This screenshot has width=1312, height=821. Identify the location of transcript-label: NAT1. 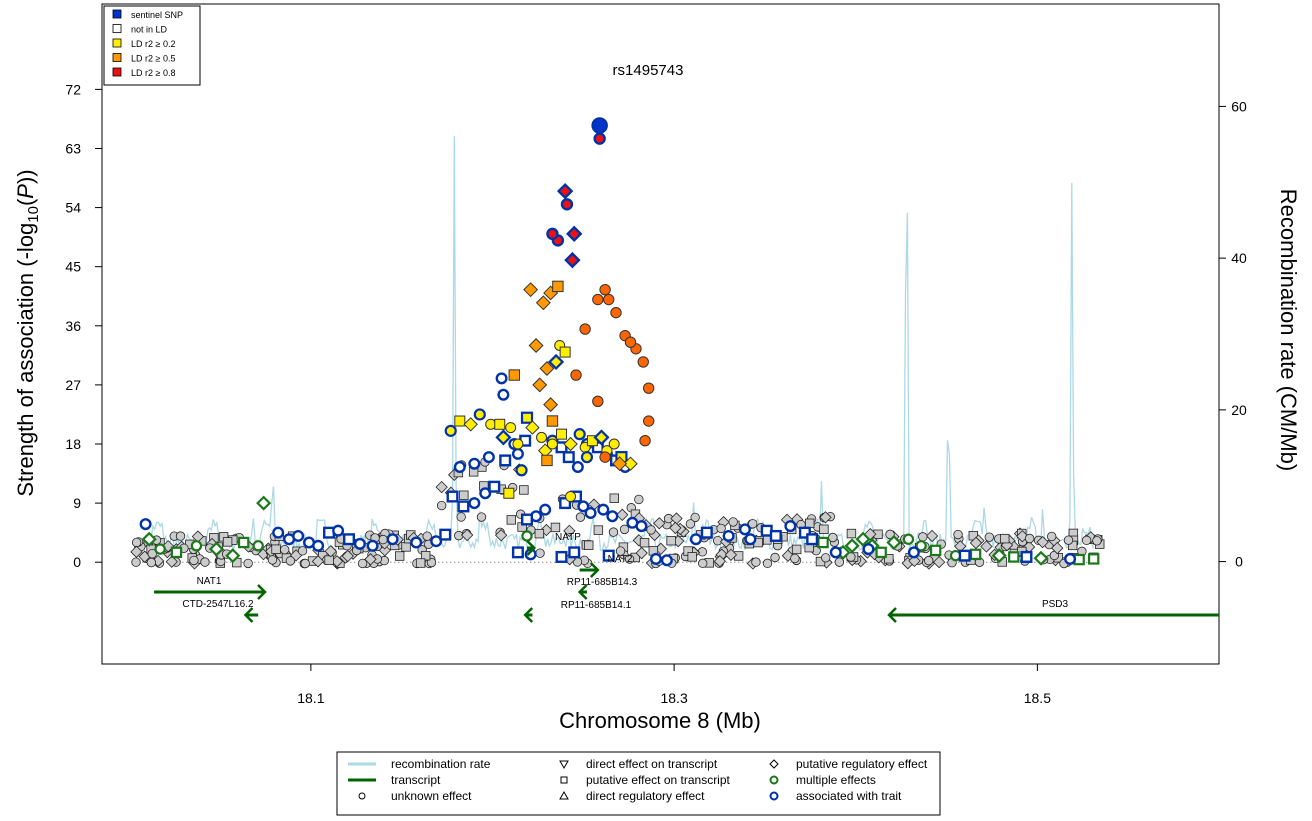
(209, 581).